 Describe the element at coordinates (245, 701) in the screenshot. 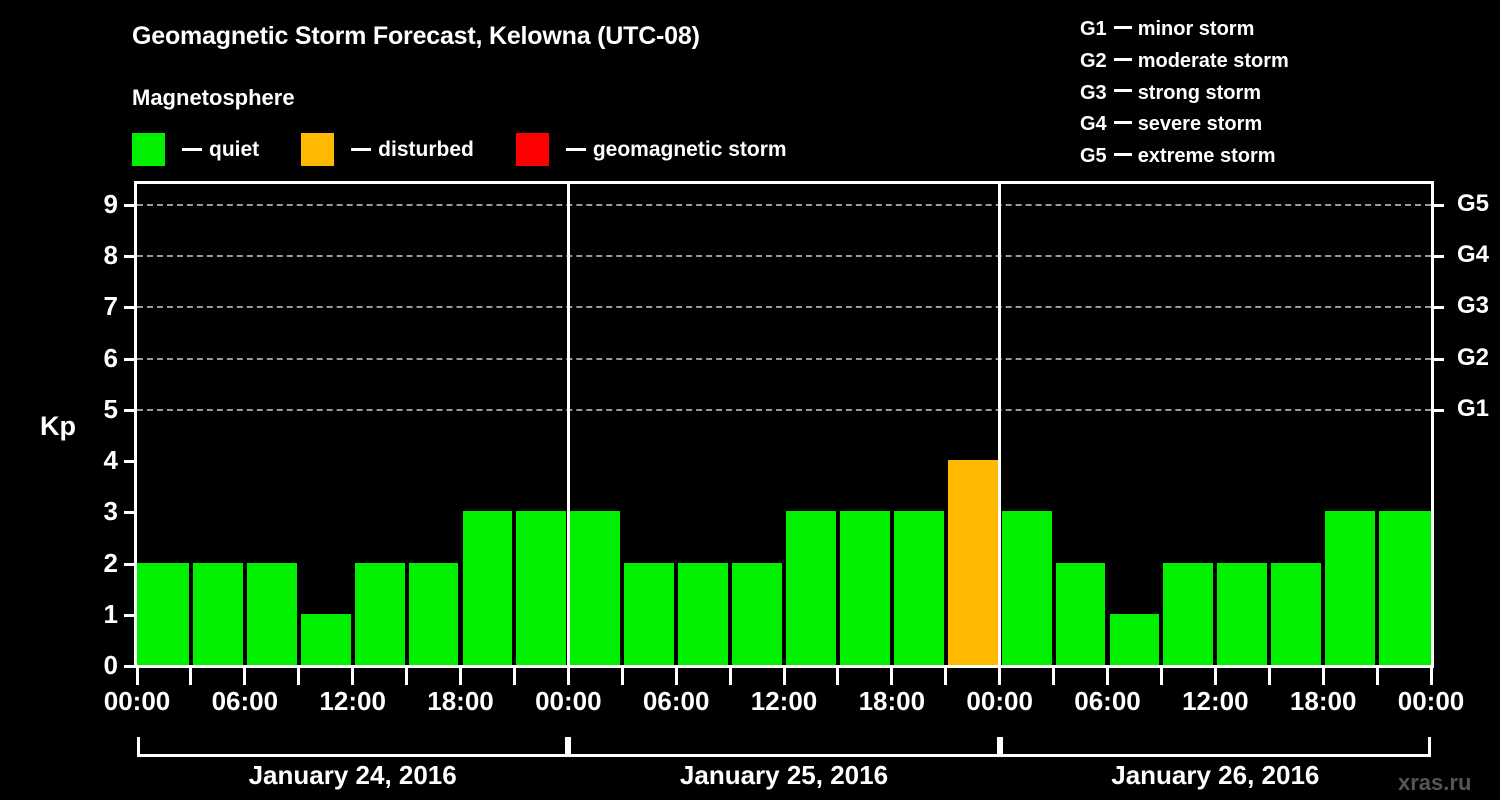

I see `x-tick-label-1: 06:00` at that location.